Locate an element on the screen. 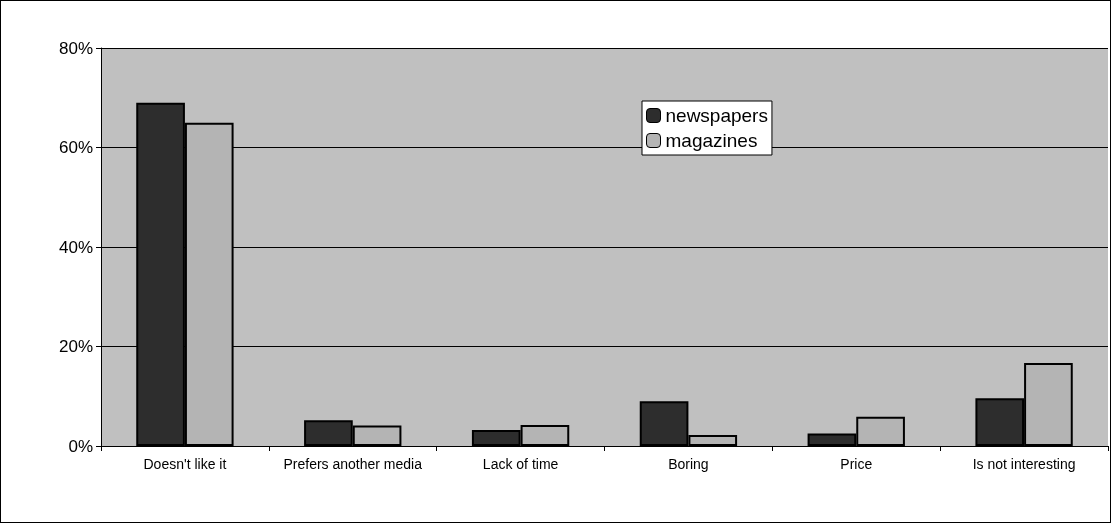  x-tick-label: Price is located at coordinates (856, 463).